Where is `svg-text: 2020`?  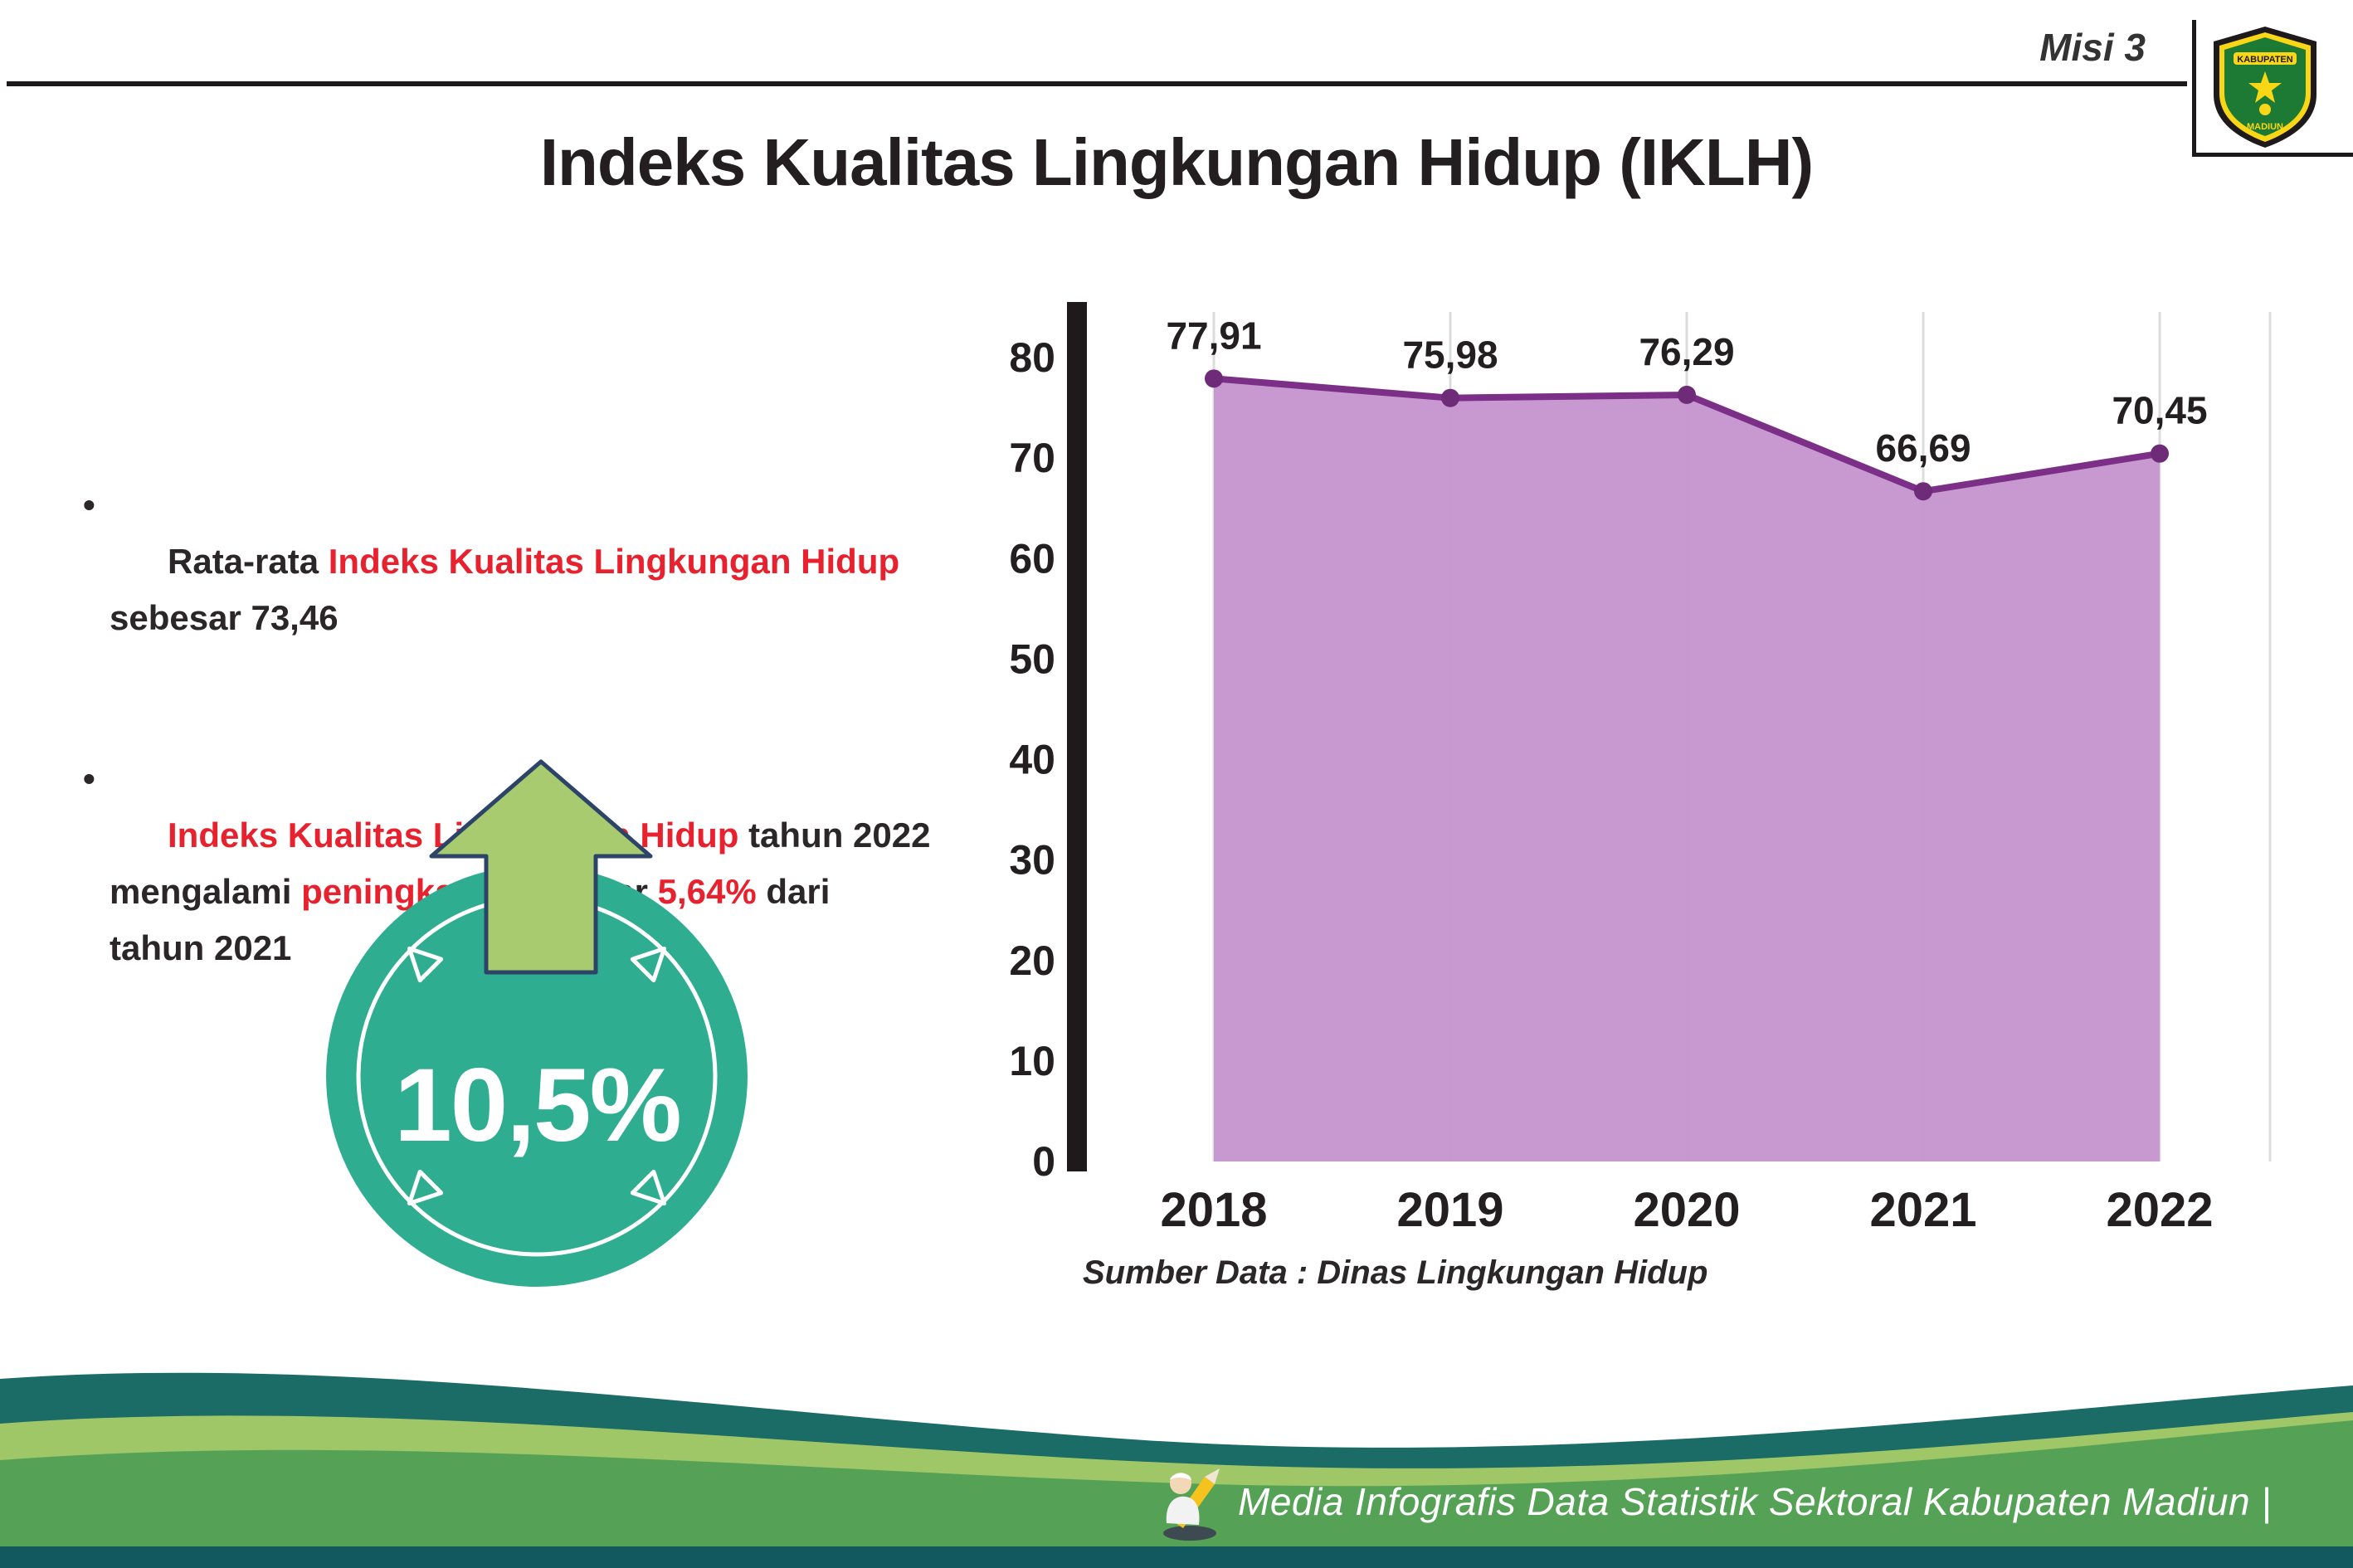
svg-text: 2020 is located at coordinates (1686, 1210).